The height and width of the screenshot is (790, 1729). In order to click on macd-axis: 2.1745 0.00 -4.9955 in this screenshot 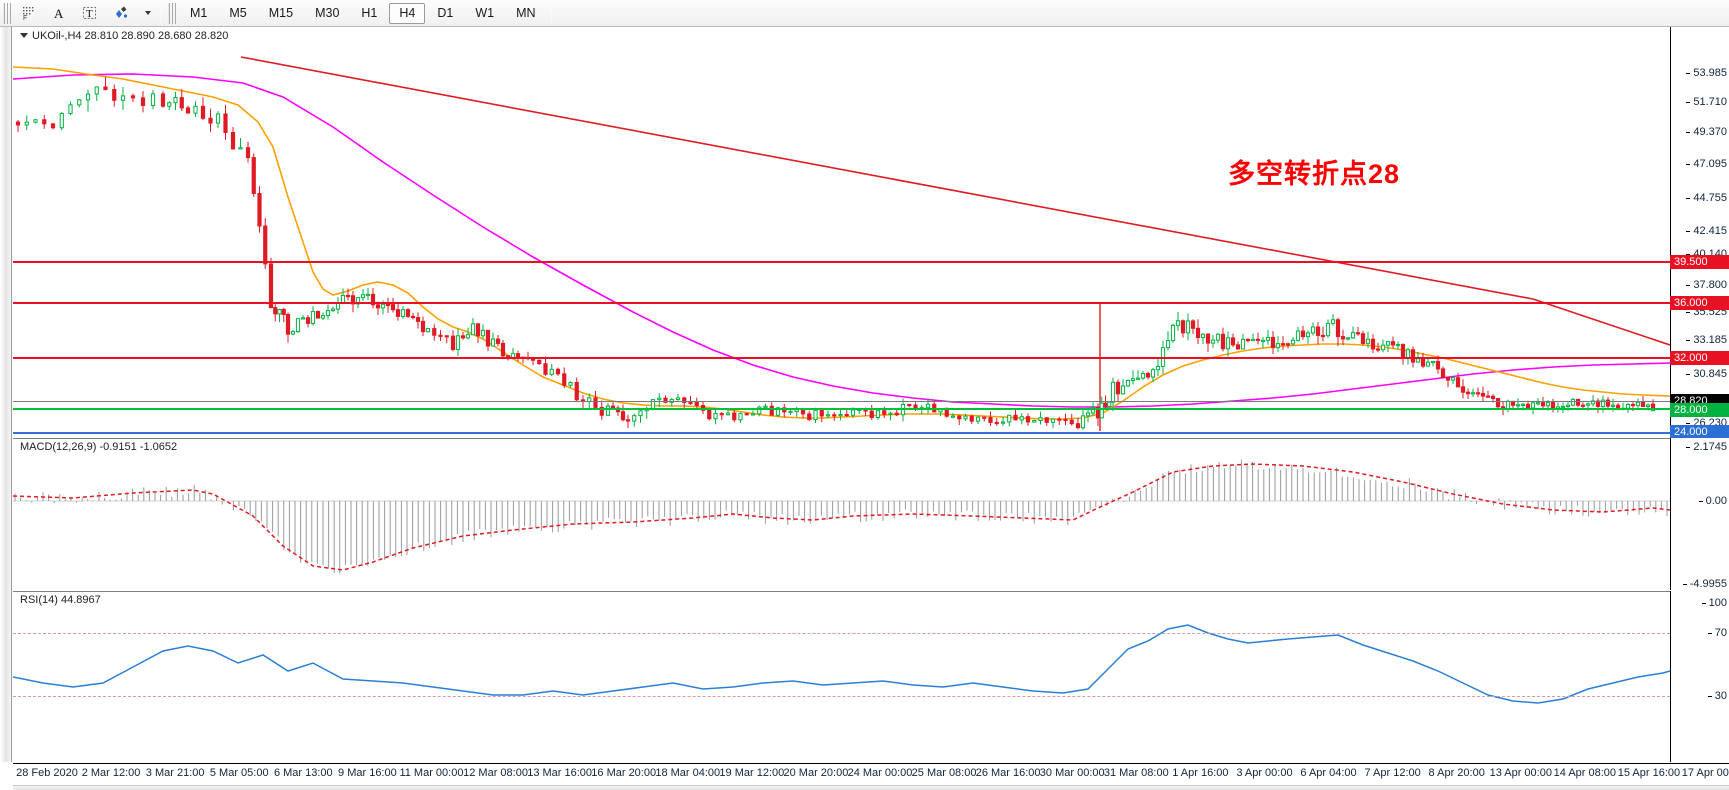, I will do `click(1699, 514)`.